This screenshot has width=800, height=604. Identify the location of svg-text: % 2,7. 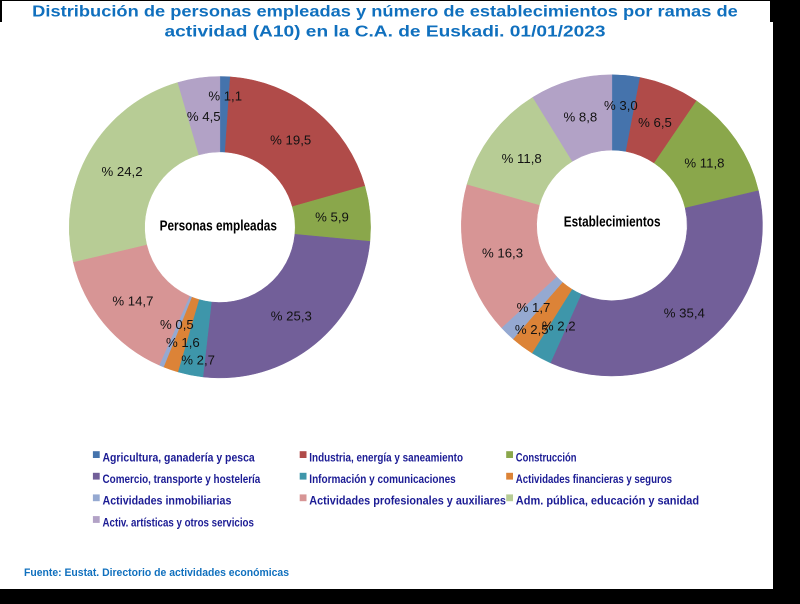
(198, 360).